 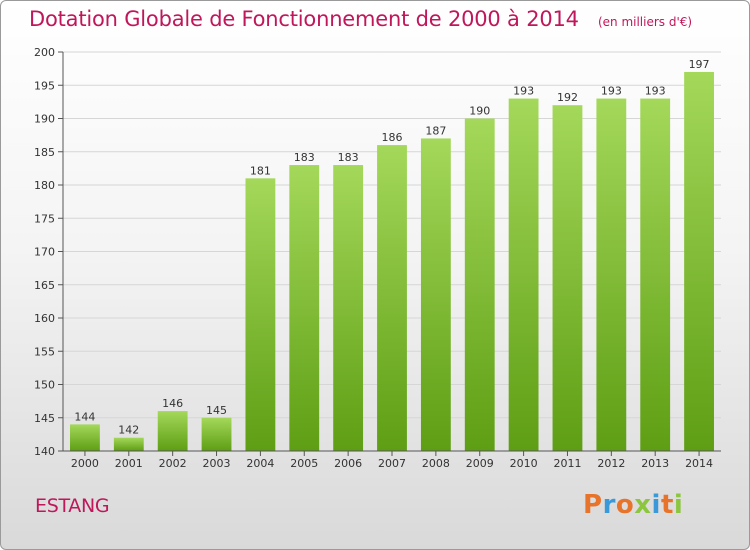 What do you see at coordinates (128, 430) in the screenshot?
I see `data-label-2001: 142` at bounding box center [128, 430].